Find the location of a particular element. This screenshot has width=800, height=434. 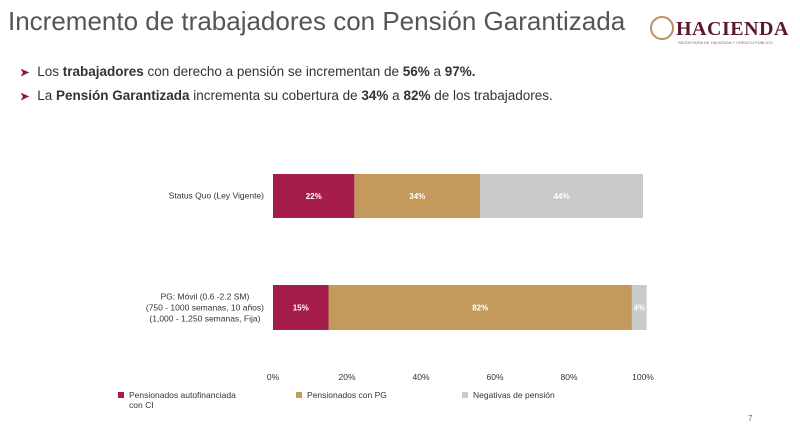

legend-item: Negativas de pensión is located at coordinates (508, 395).